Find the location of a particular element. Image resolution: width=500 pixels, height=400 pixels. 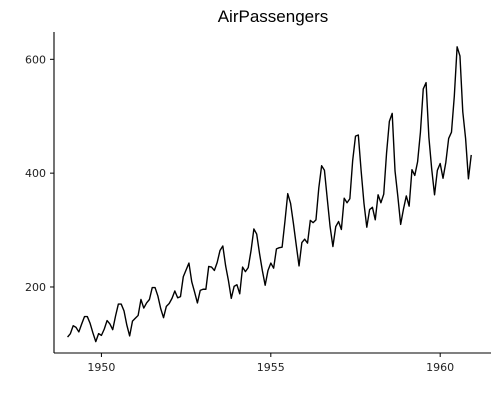

y-ticks: 200 400 600 is located at coordinates (39, 173).